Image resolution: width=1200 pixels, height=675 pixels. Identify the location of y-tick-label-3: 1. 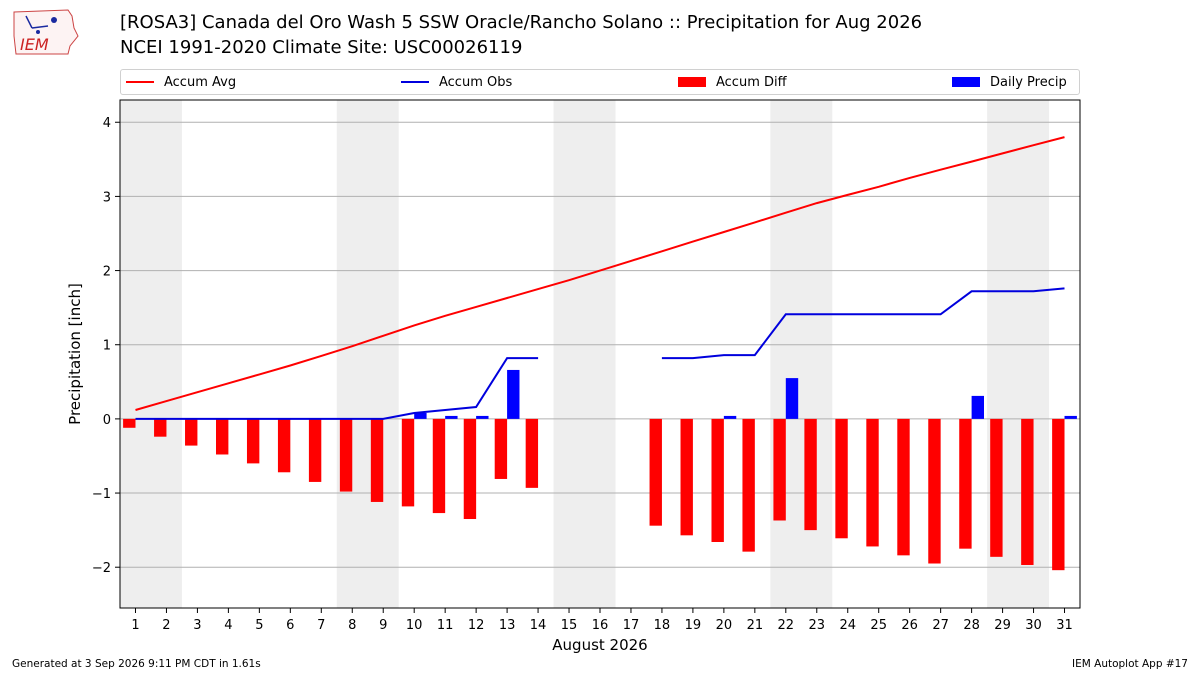
(107, 346).